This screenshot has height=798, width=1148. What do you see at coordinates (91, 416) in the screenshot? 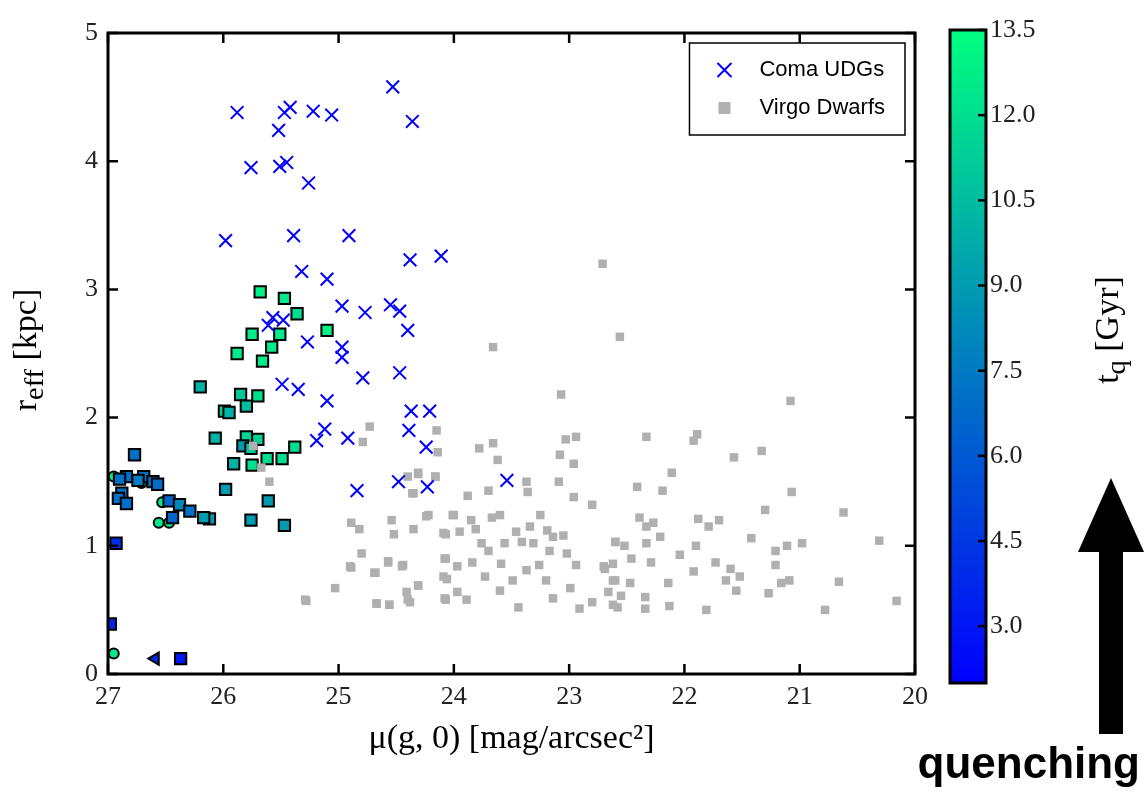
I see `y-tick-label: 2` at bounding box center [91, 416].